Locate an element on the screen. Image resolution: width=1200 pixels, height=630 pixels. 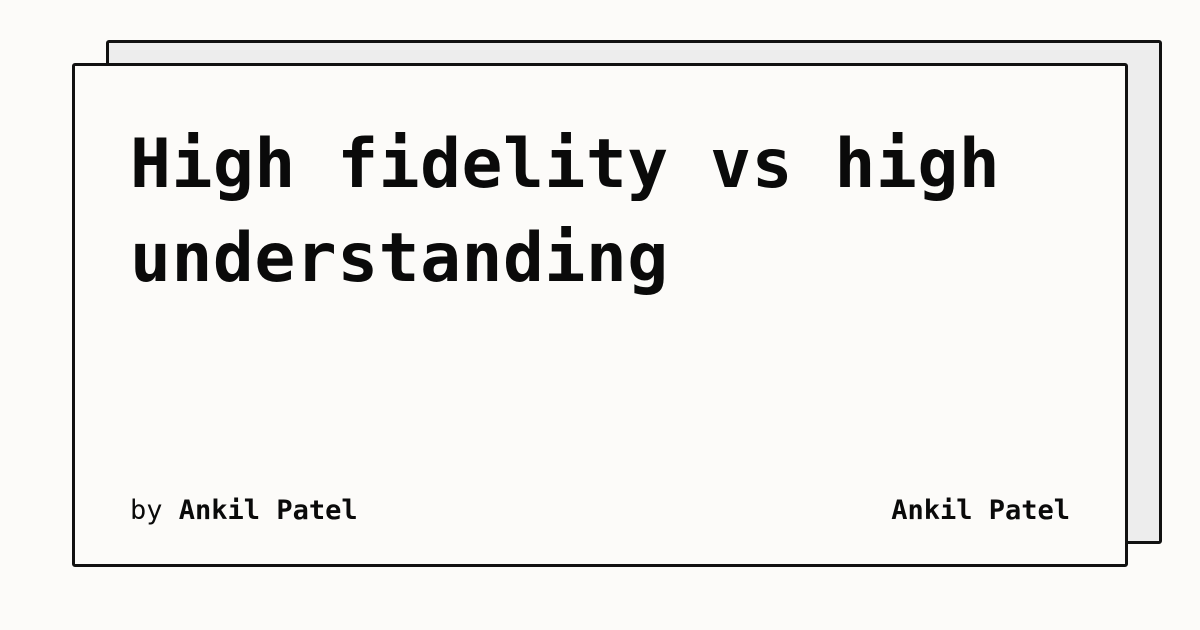
byline-prefix: by is located at coordinates (146, 510).